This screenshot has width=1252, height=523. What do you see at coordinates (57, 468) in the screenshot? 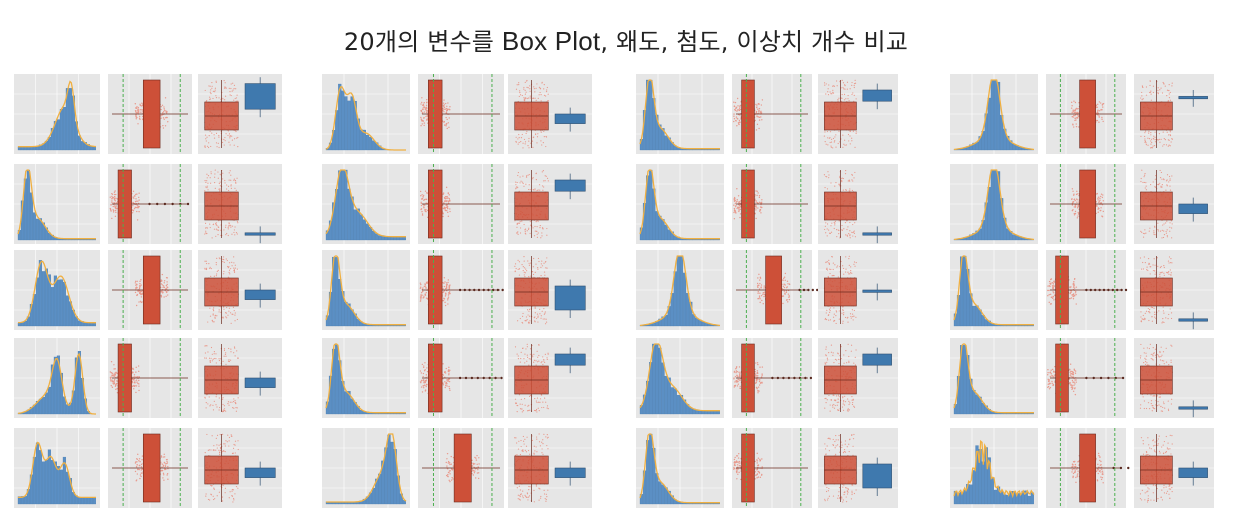
I see `hist-subplot` at bounding box center [57, 468].